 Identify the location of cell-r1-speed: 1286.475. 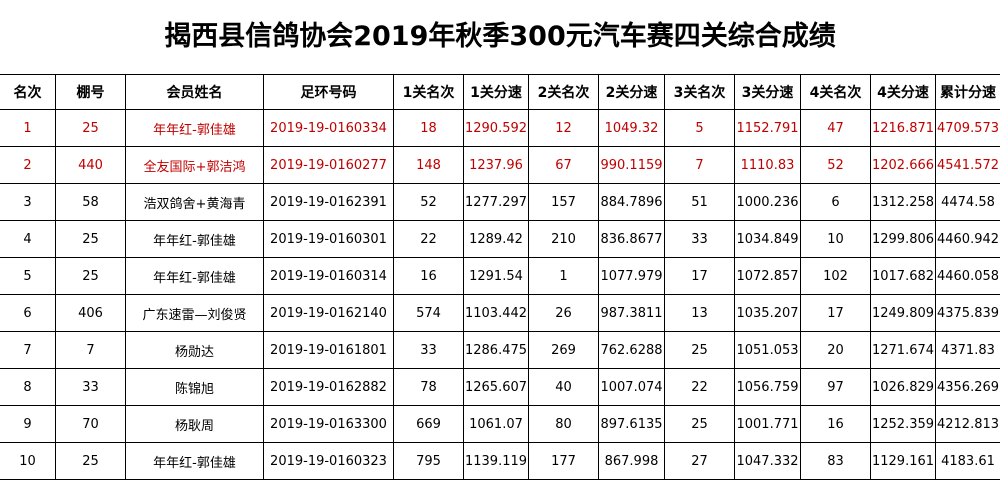
(496, 350).